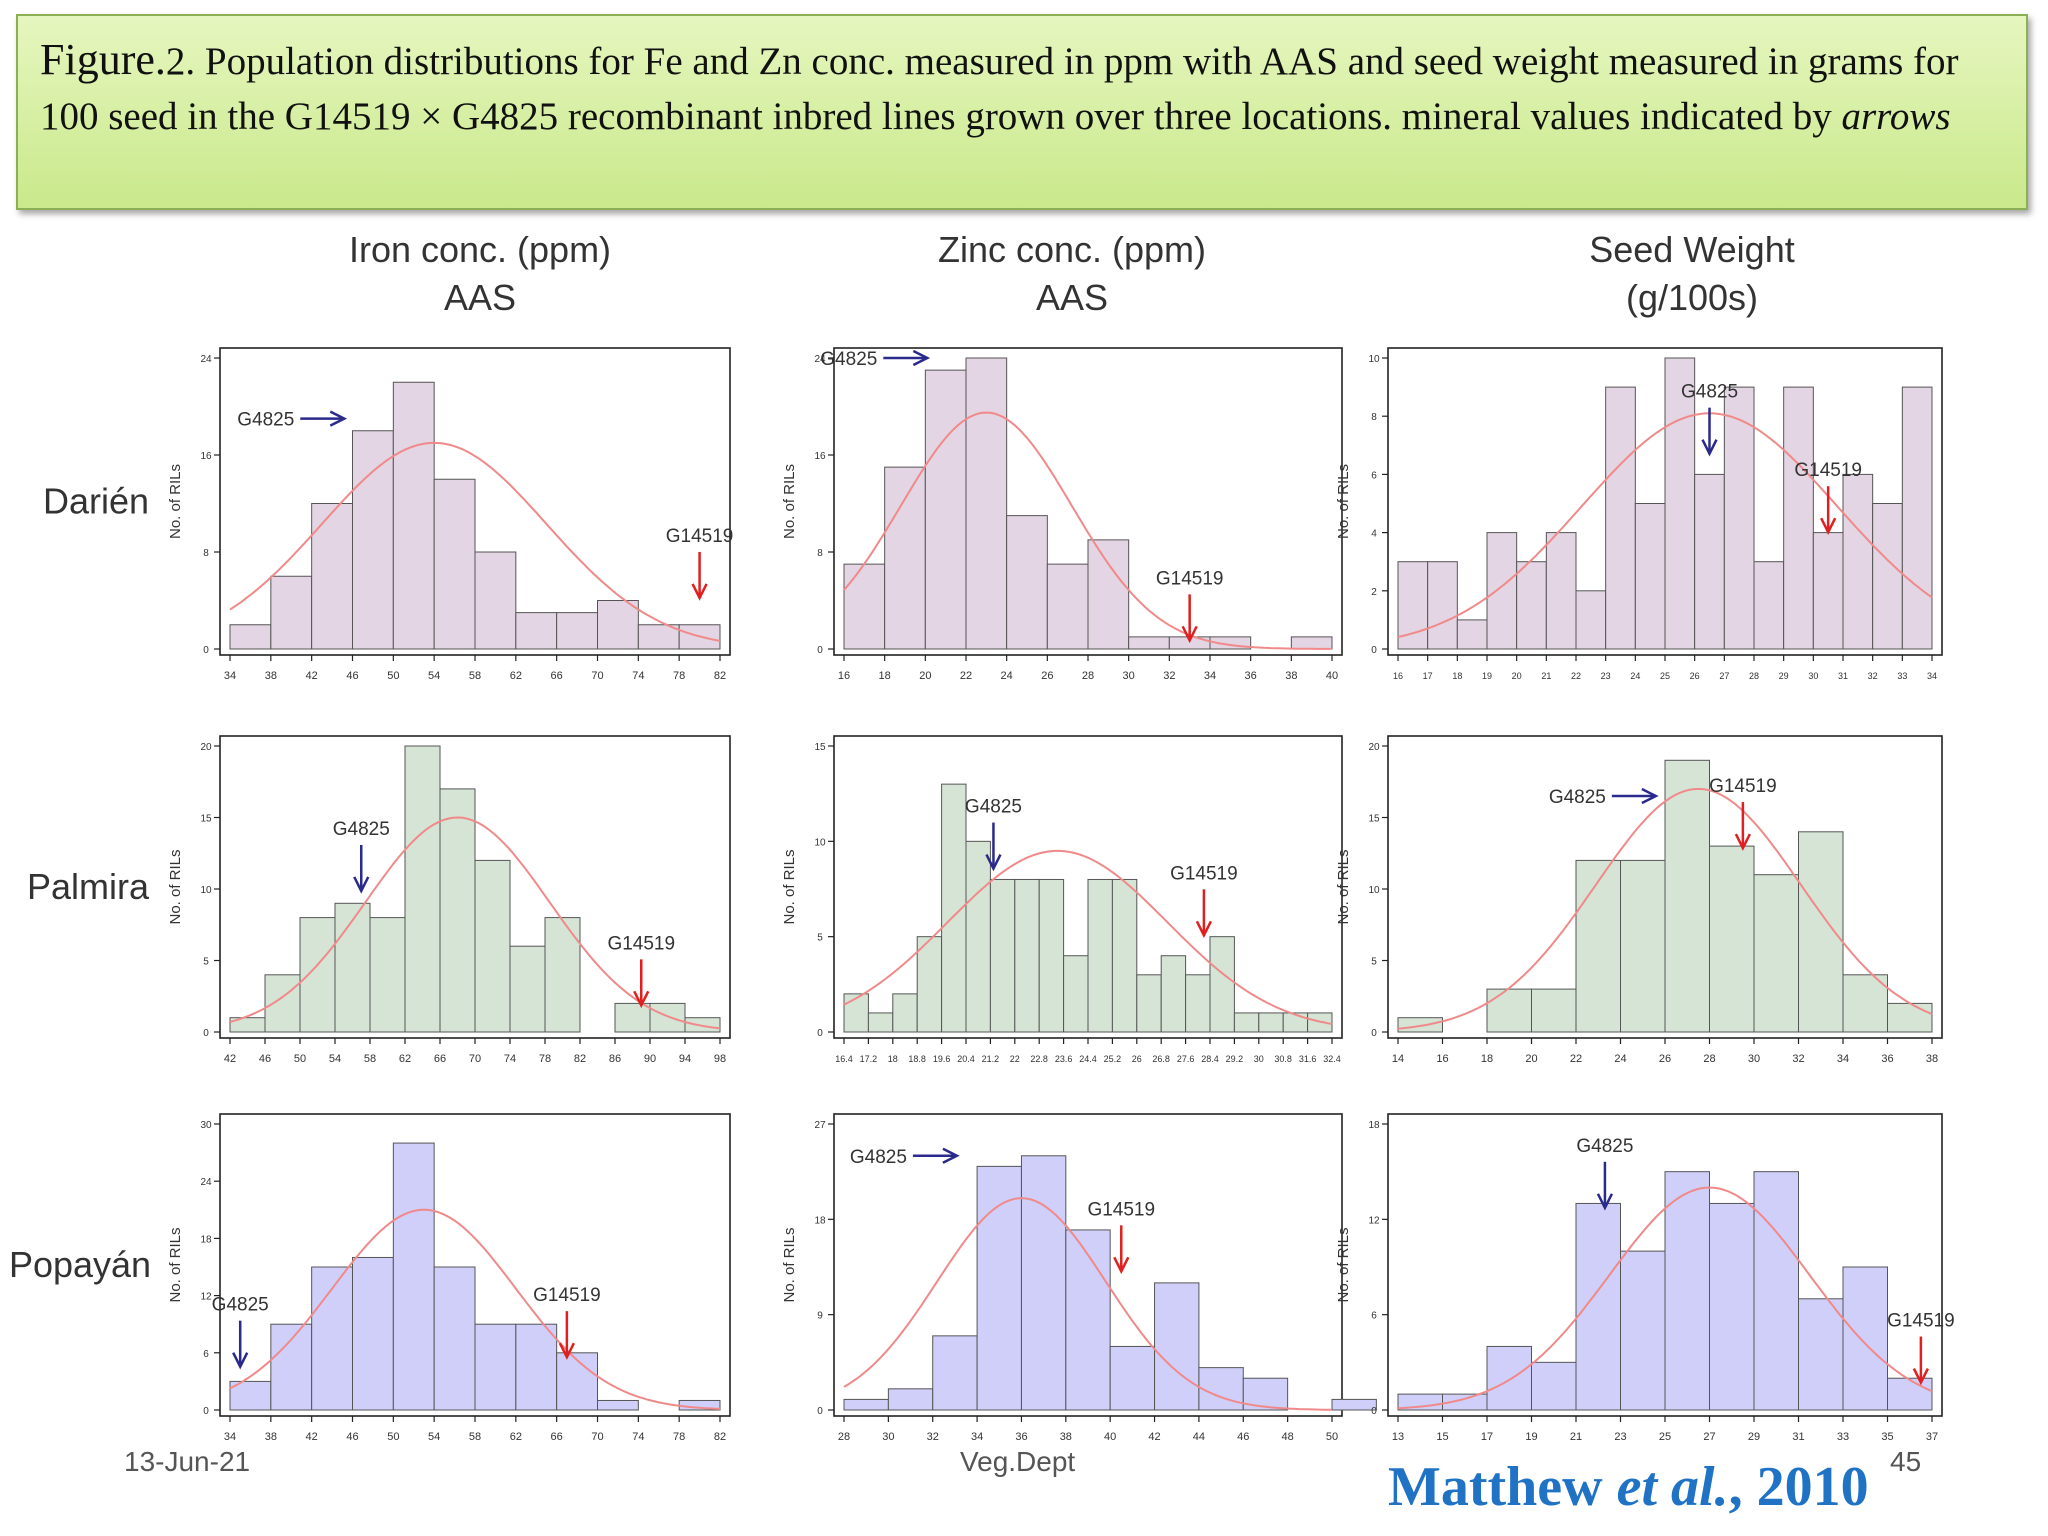 This screenshot has width=2048, height=1536. I want to click on x-tick-label: 16.4, so click(844, 1059).